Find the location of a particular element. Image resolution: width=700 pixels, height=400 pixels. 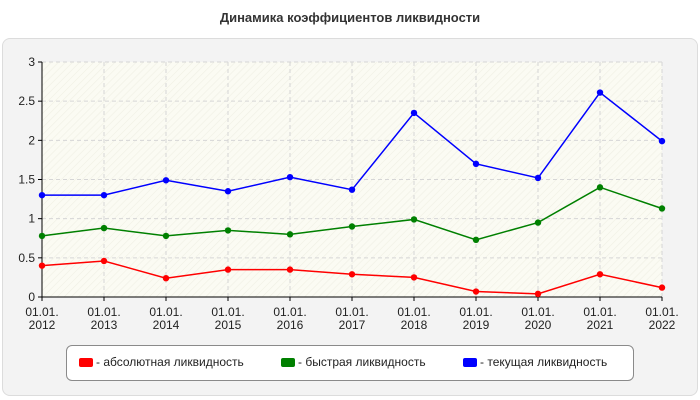

x-tick-label: 01.01. 2014 is located at coordinates (165, 318).